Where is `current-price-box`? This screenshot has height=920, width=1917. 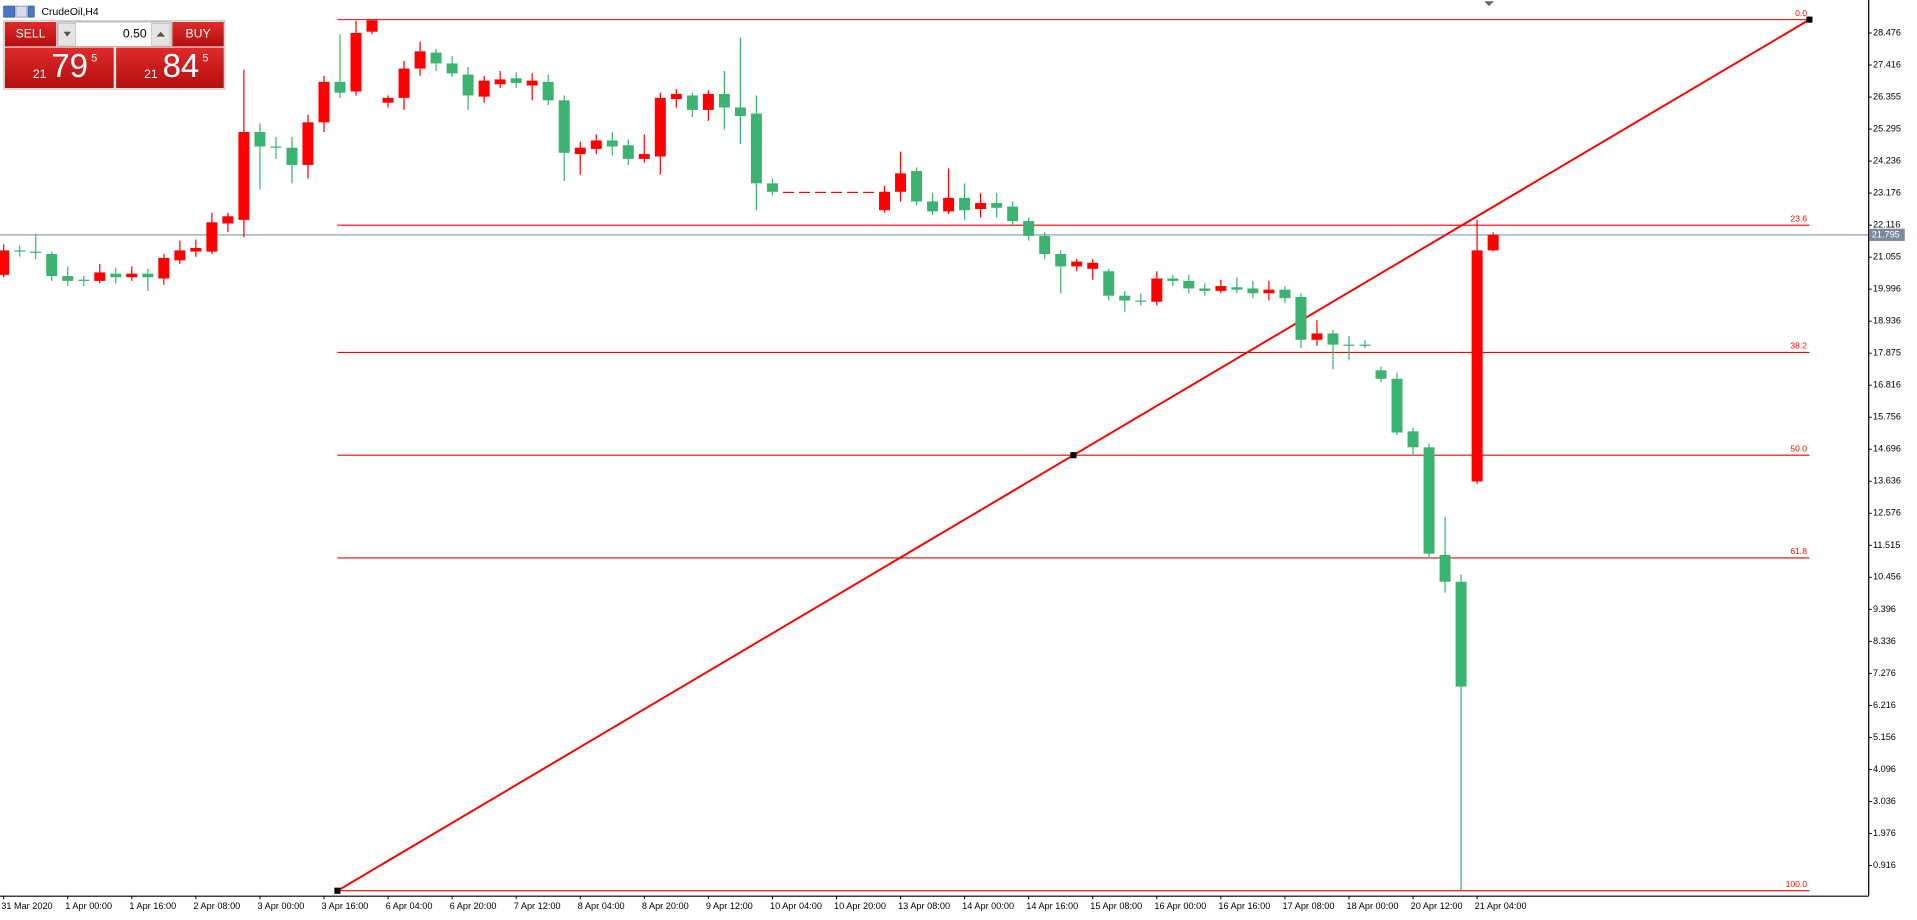 current-price-box is located at coordinates (1887, 234).